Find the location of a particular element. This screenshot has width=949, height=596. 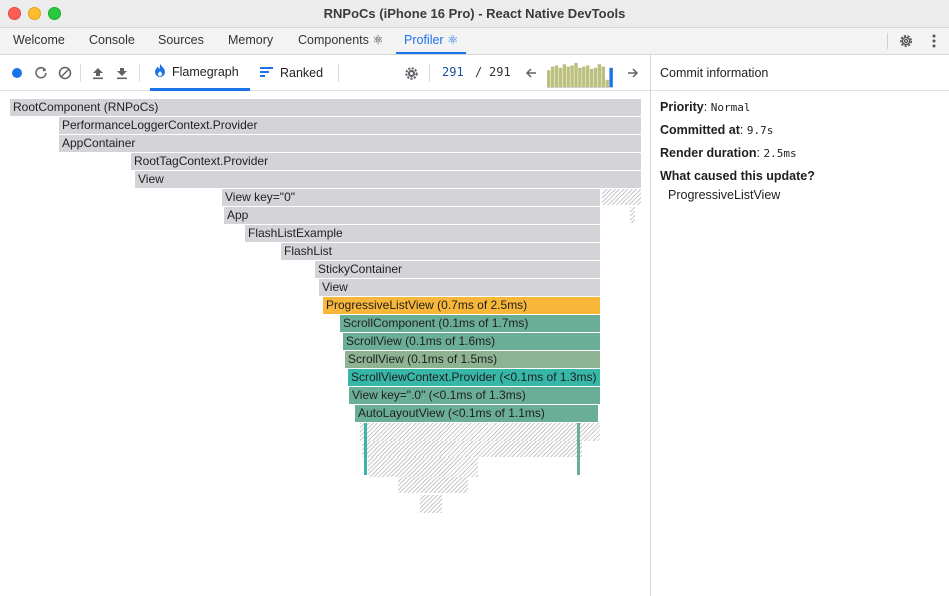

flame-node: App is located at coordinates (412, 215).